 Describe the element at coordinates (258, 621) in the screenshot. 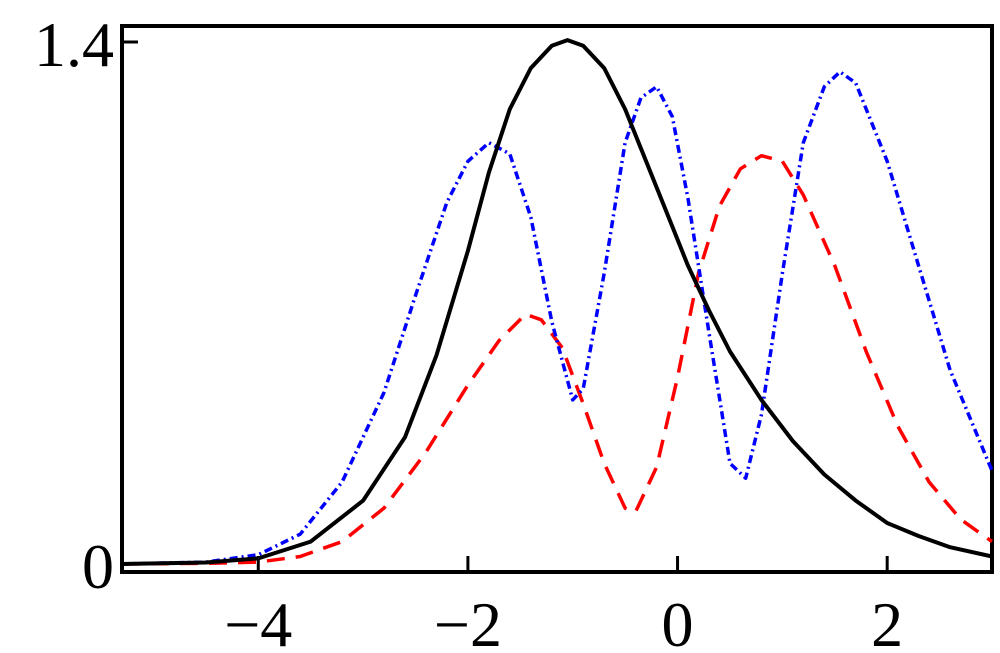

I see `x-tick-label: −4` at that location.